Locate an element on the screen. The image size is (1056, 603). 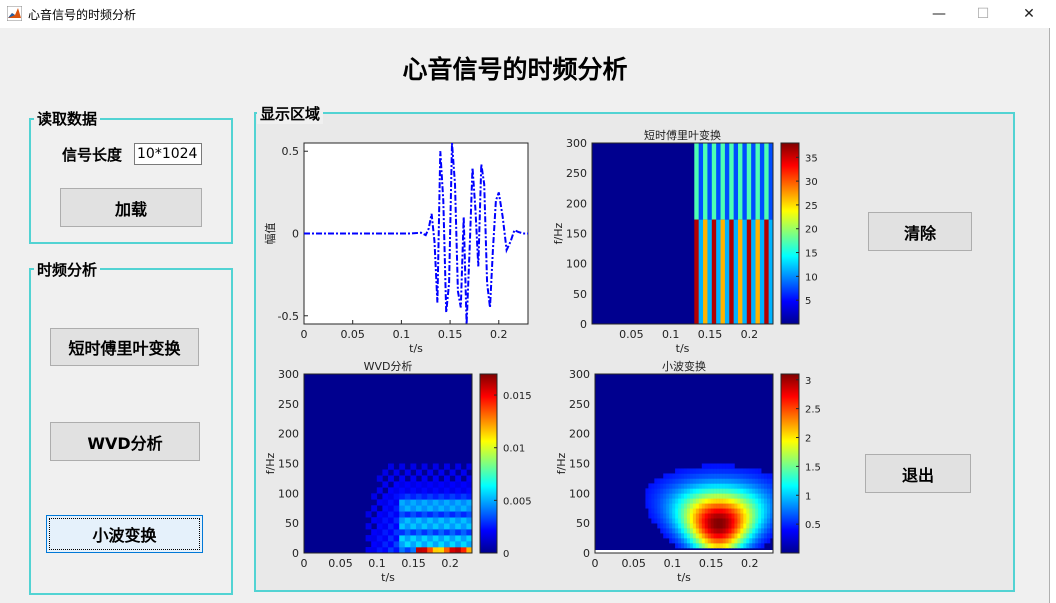
stft-ytick-label: 0 is located at coordinates (583, 324).